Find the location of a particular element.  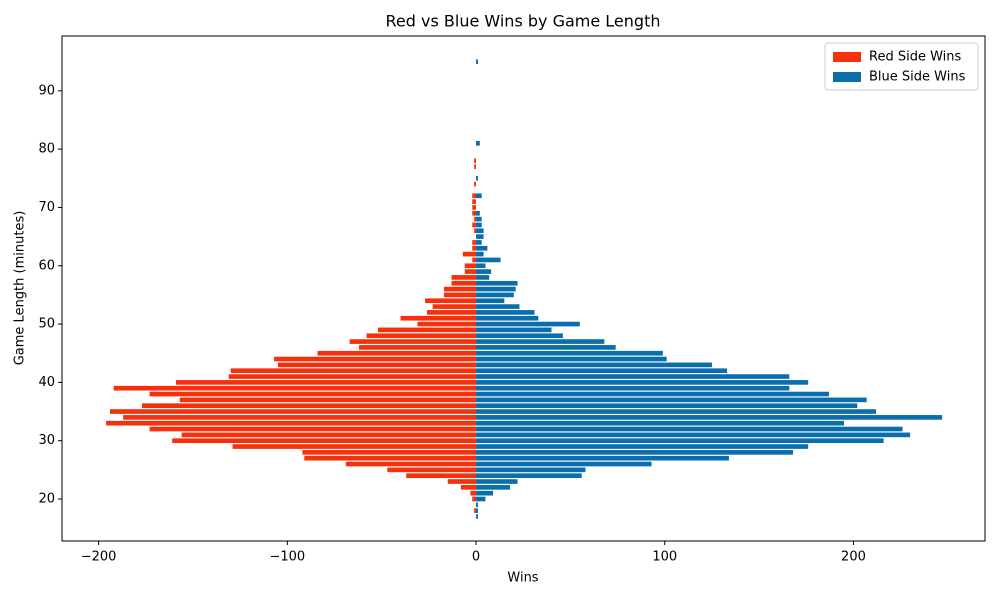

x-tick-label: 100 is located at coordinates (664, 557).